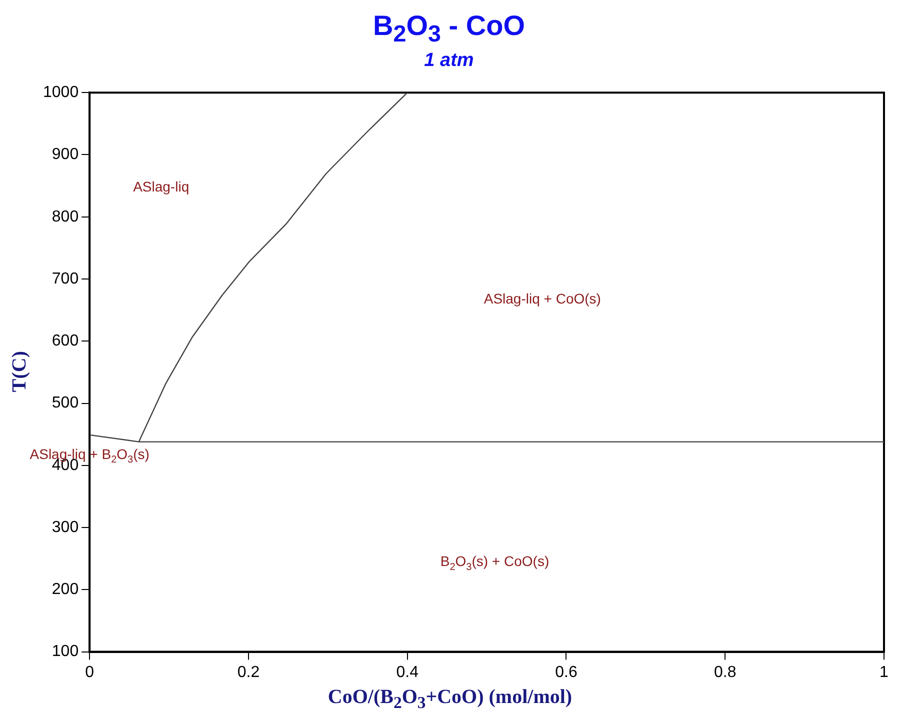 This screenshot has width=898, height=716. What do you see at coordinates (61, 93) in the screenshot?
I see `y-tick-label: 1000` at bounding box center [61, 93].